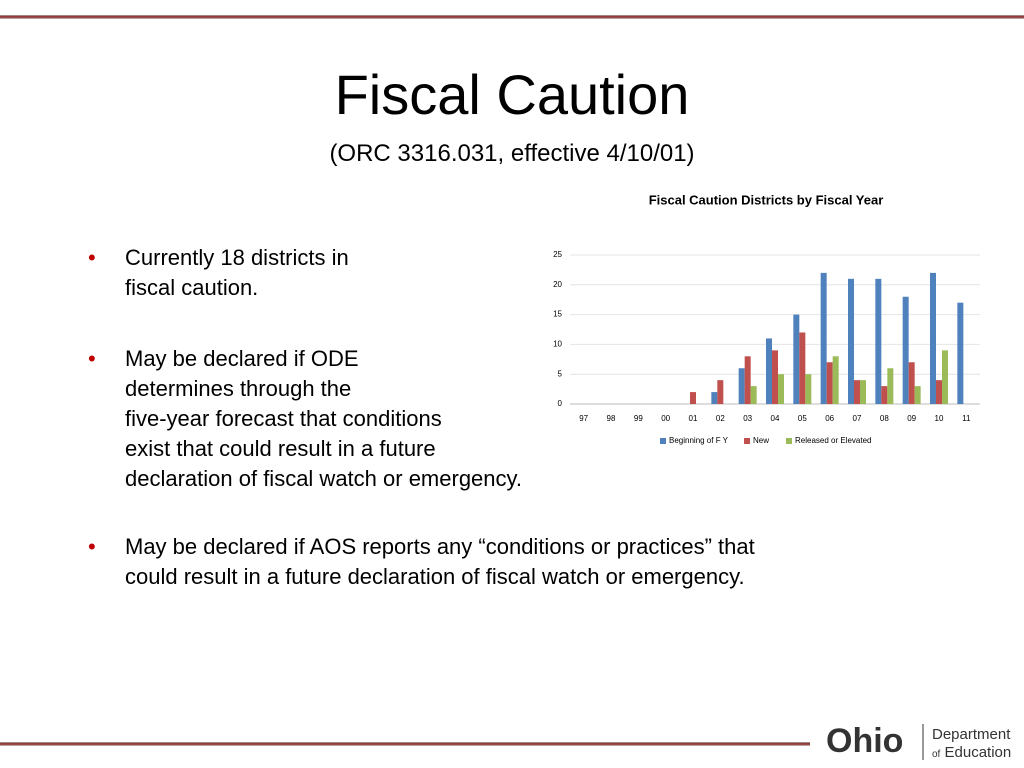  Describe the element at coordinates (283, 418) in the screenshot. I see `bullet-line: five-year forecast that conditions` at that location.